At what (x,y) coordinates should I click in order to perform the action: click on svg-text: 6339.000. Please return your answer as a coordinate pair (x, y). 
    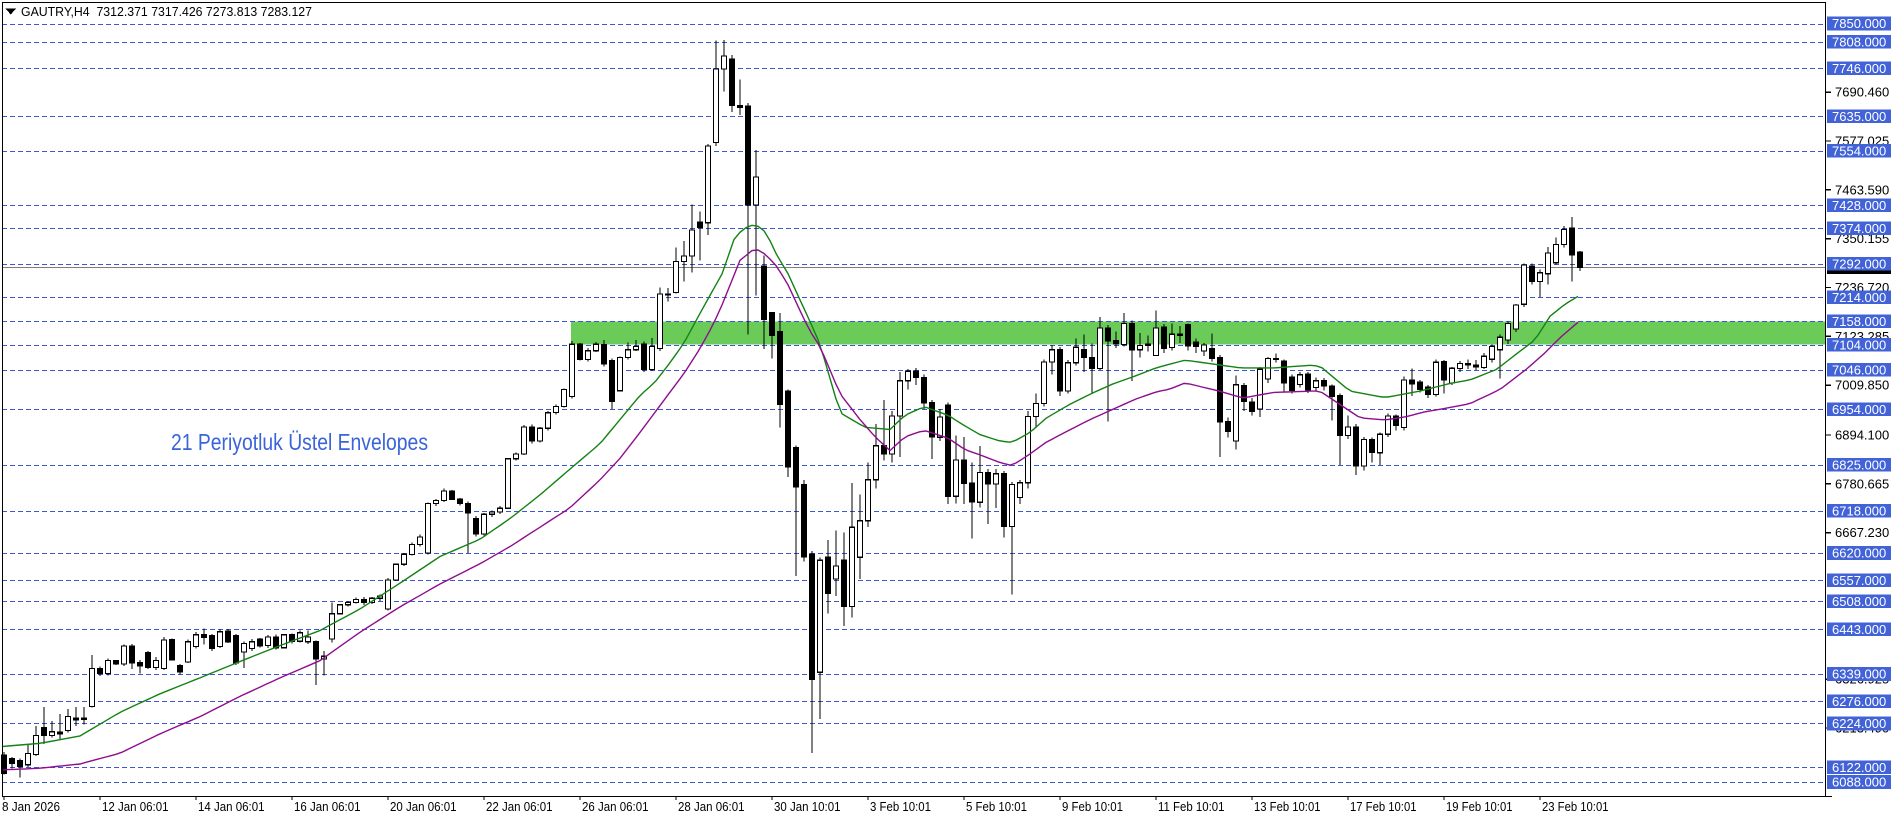
    Looking at the image, I should click on (1859, 674).